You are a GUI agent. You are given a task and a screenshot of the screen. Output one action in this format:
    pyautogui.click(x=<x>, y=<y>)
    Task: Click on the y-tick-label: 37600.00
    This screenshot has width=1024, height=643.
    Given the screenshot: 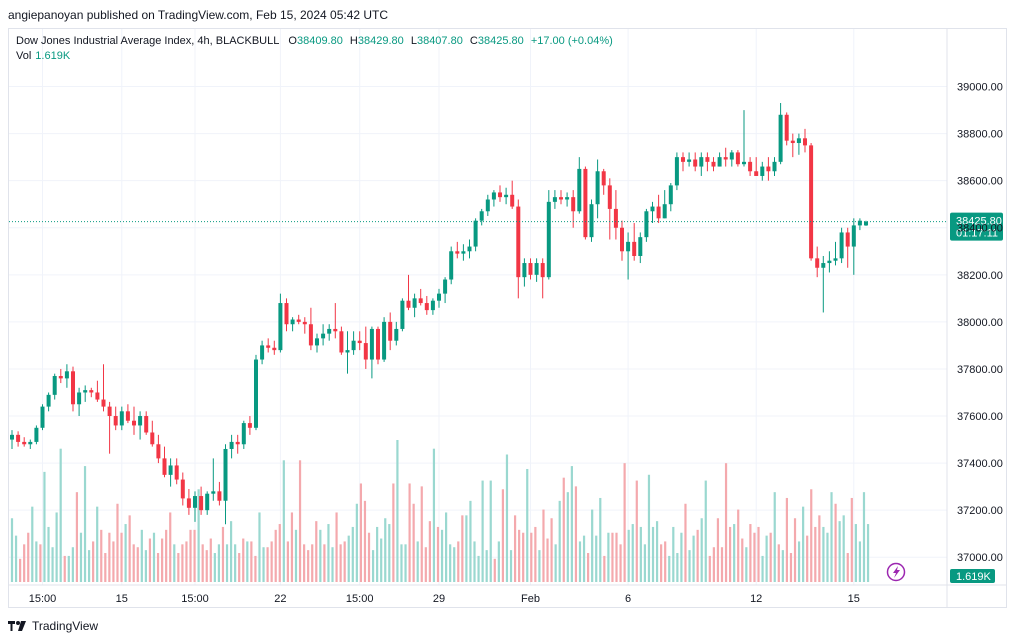 What is the action you would take?
    pyautogui.click(x=980, y=417)
    